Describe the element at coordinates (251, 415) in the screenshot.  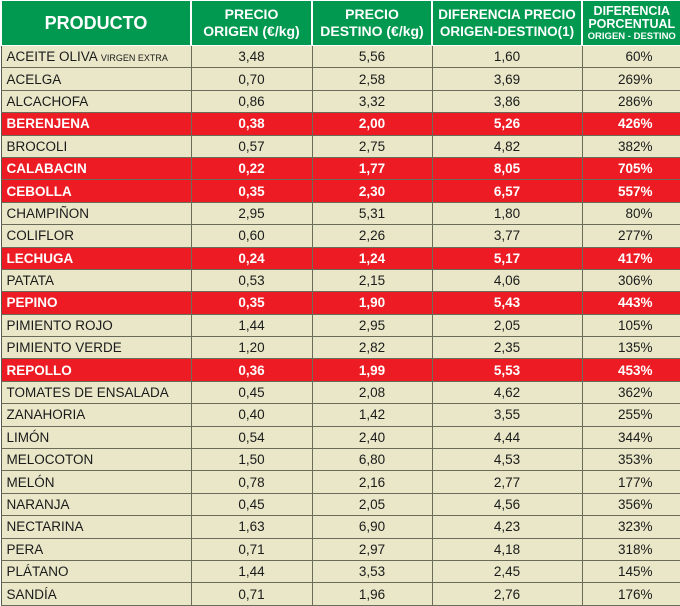
I see `precio-origen: 0,40` at that location.